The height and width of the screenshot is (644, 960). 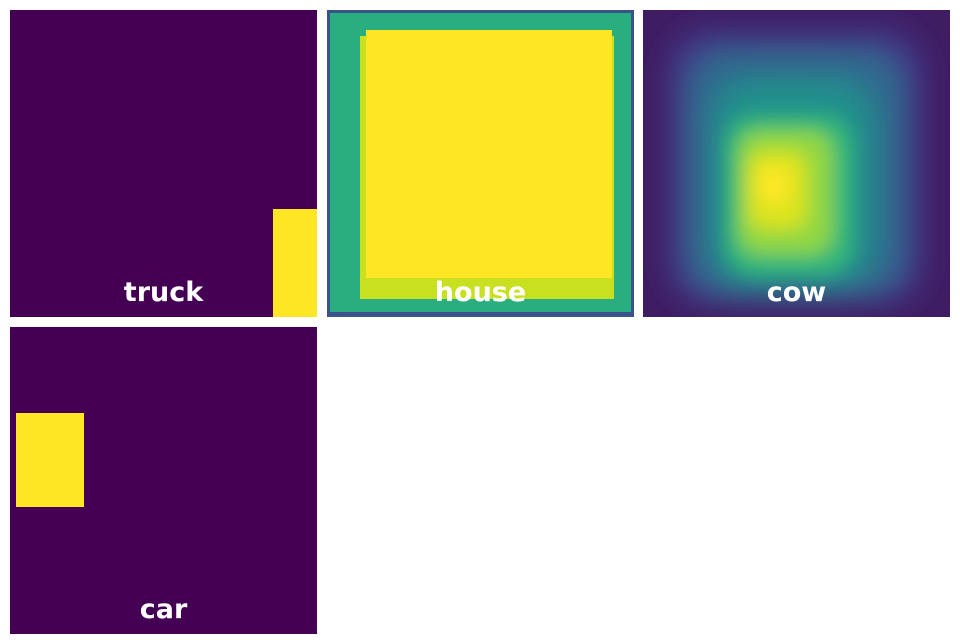 What do you see at coordinates (295, 263) in the screenshot?
I see `truck-mask-region` at bounding box center [295, 263].